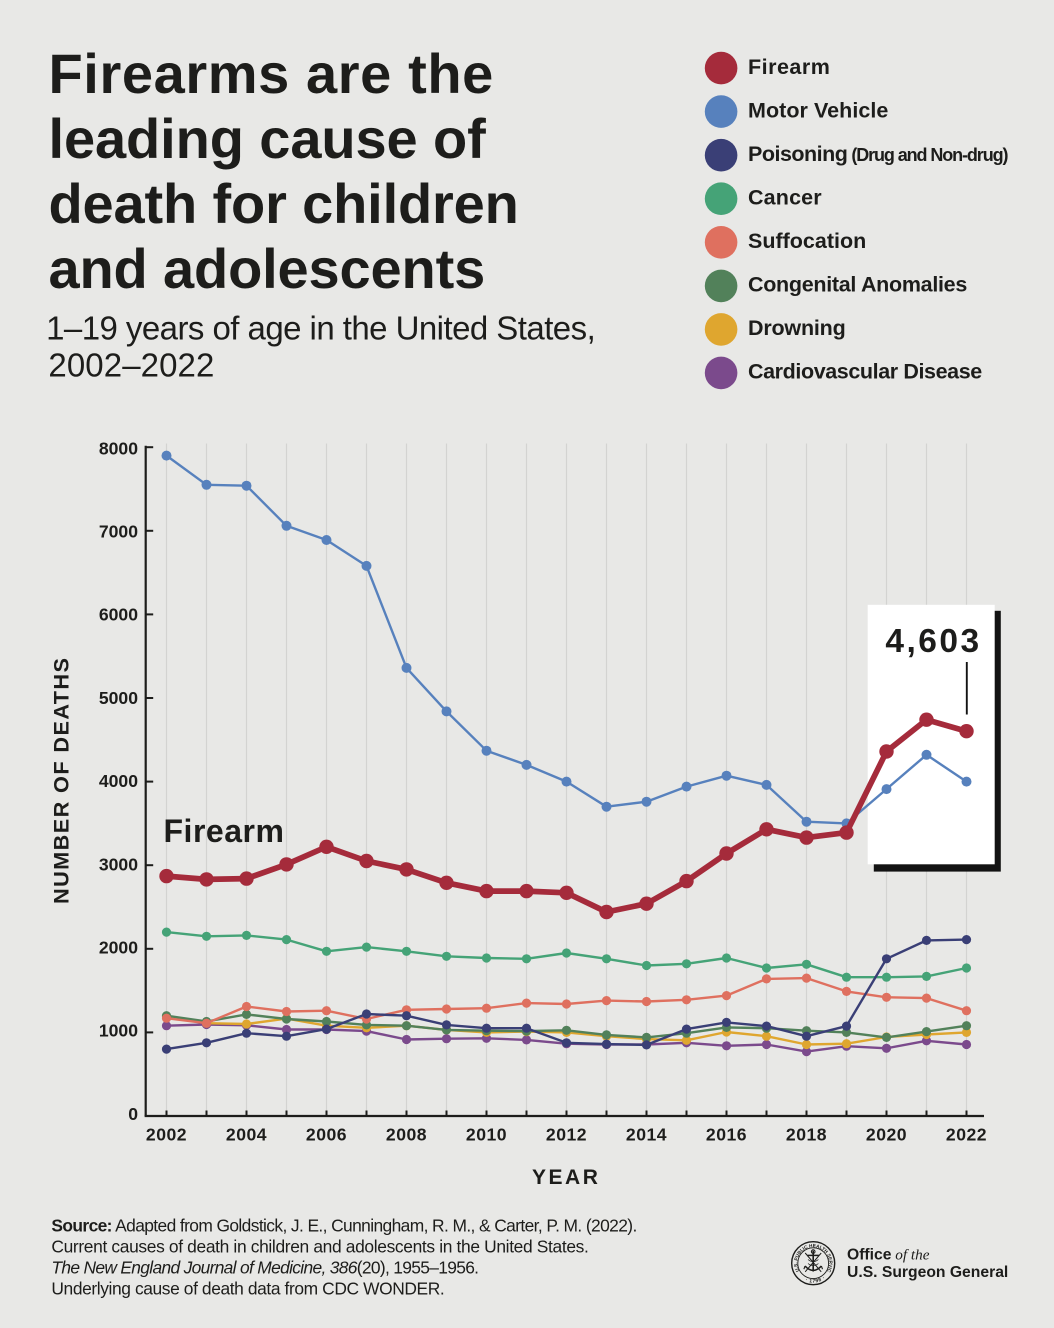 The image size is (1054, 1328). What do you see at coordinates (566, 1135) in the screenshot?
I see `svg-text: 2012` at bounding box center [566, 1135].